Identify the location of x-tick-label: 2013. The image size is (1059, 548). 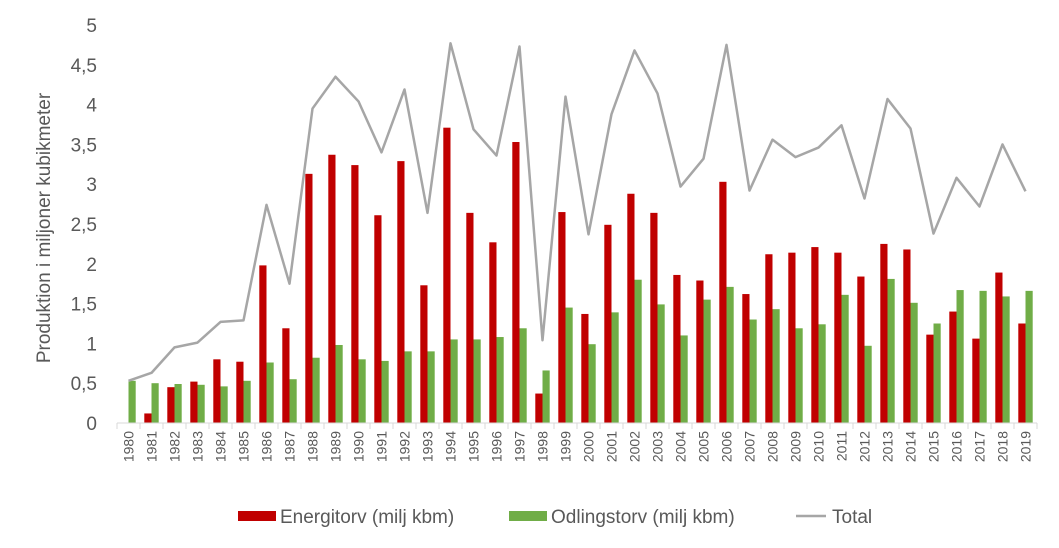
(888, 446).